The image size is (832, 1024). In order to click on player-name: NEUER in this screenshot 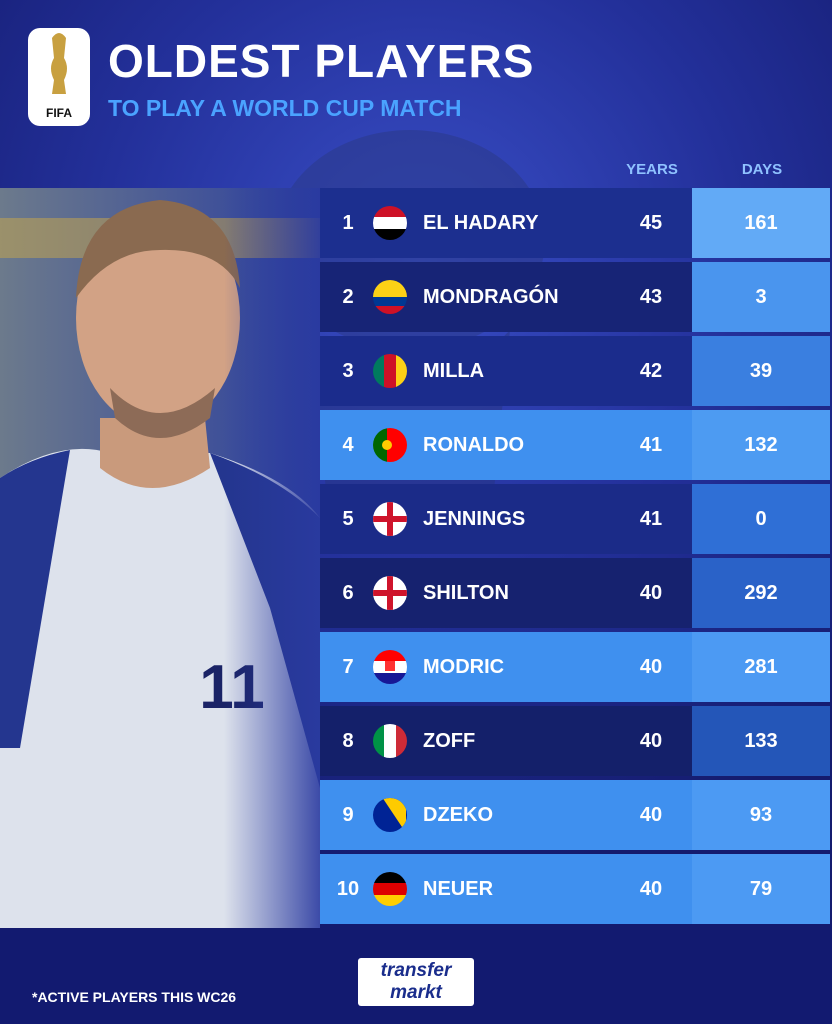, I will do `click(458, 889)`.